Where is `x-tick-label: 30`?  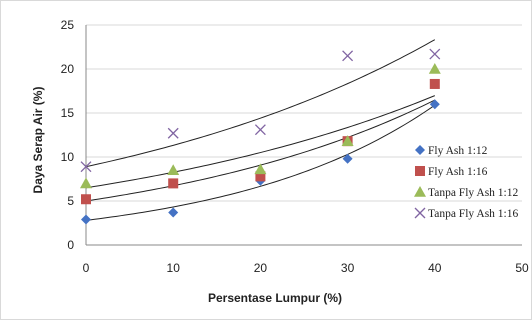 x-tick-label: 30 is located at coordinates (348, 268).